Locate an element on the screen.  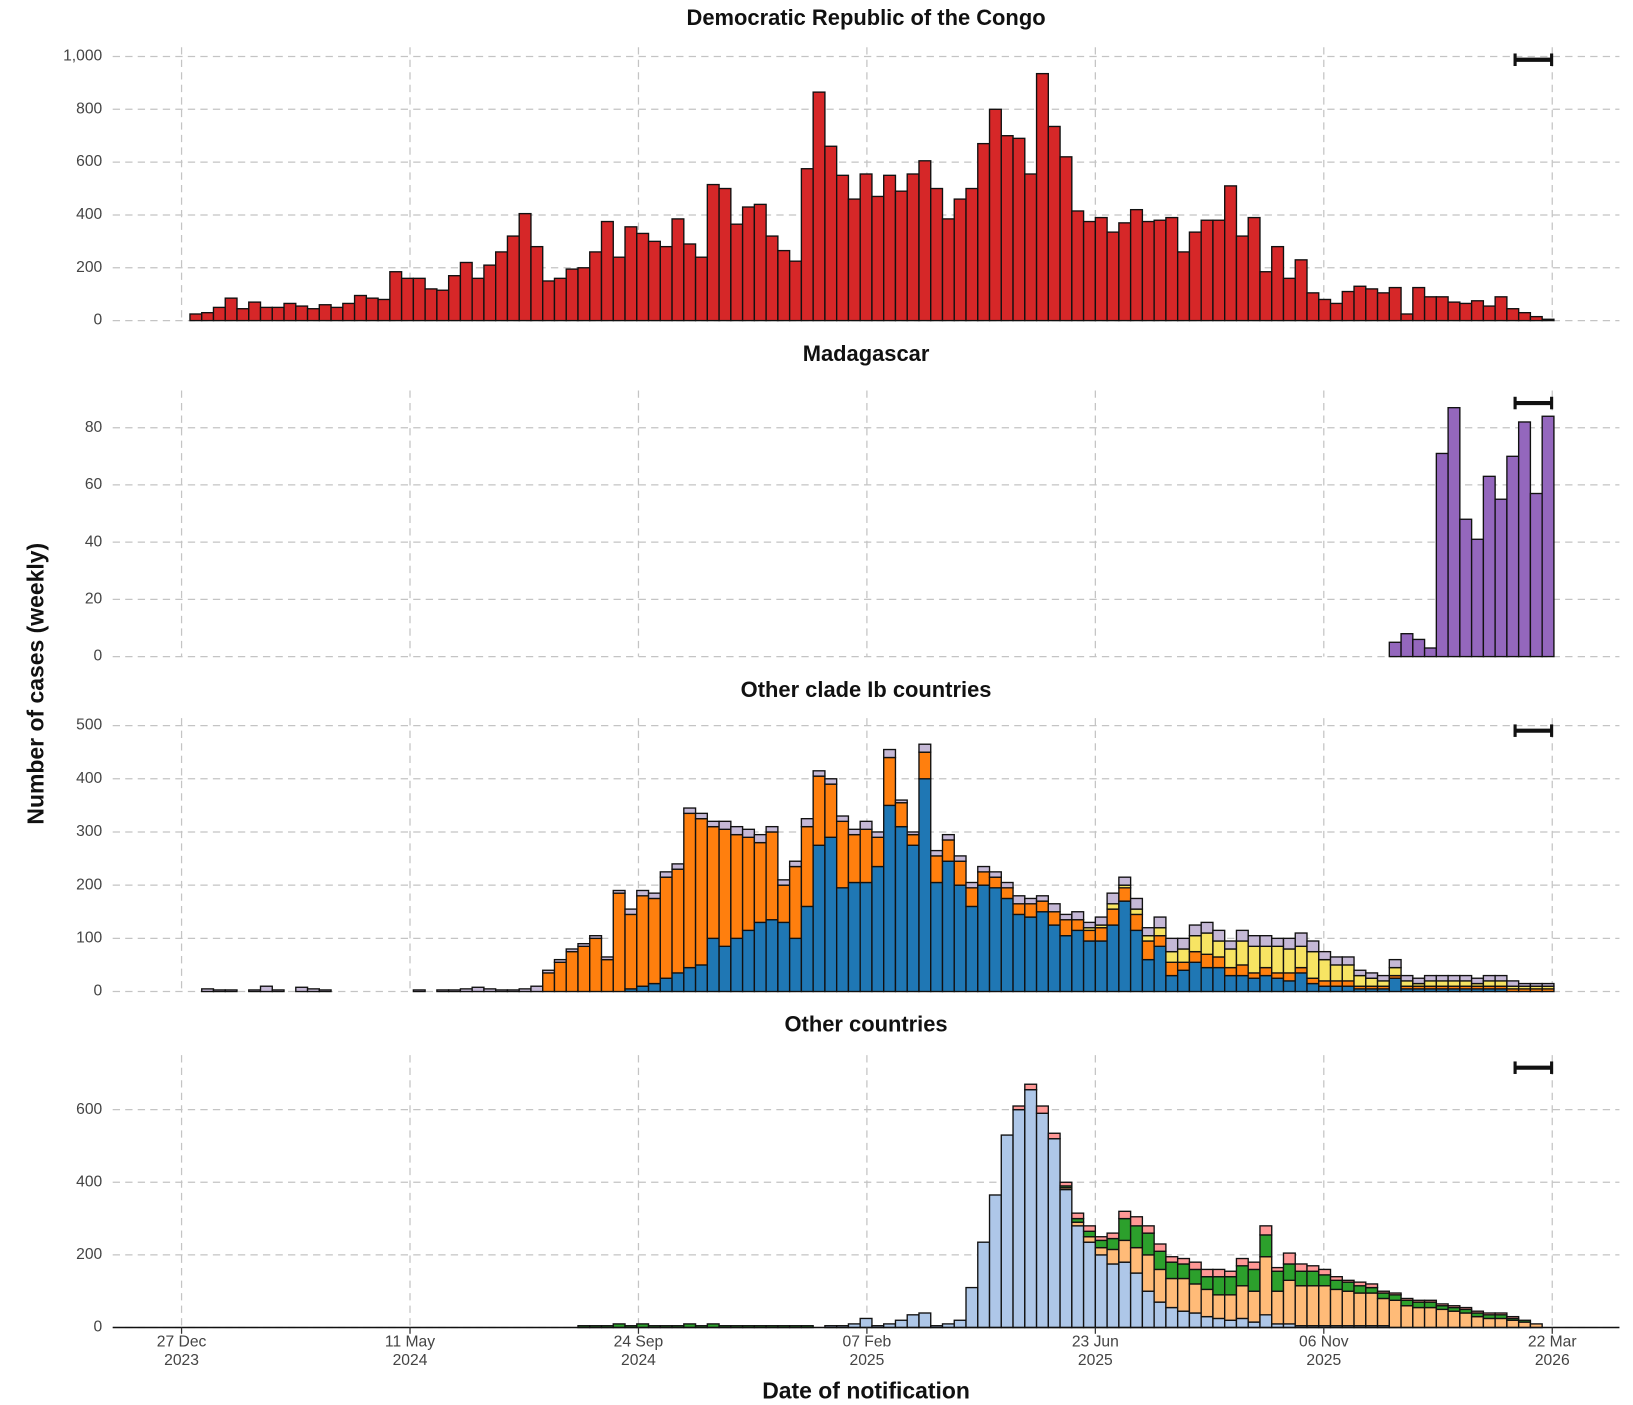
y-tick-label: 500 is located at coordinates (89, 725).